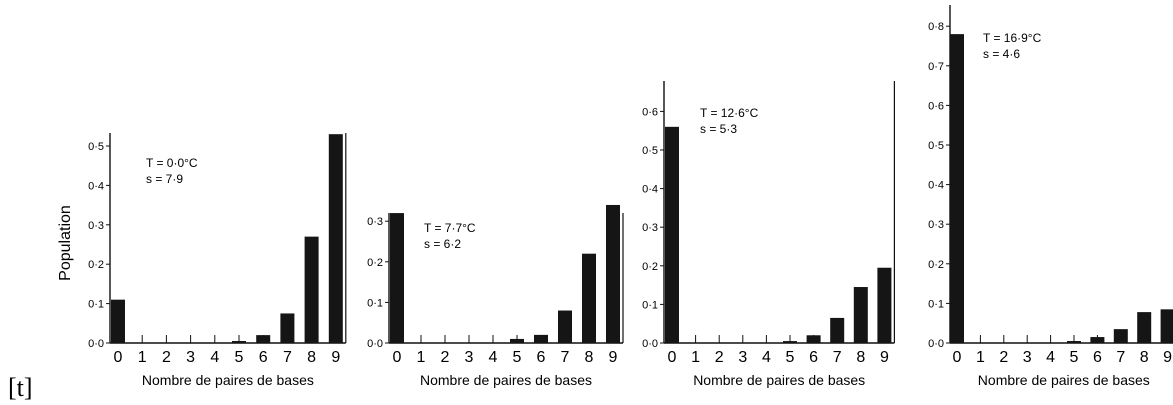 This screenshot has height=405, width=1173. What do you see at coordinates (729, 113) in the screenshot?
I see `panel-annotation: T = 12·6°C` at bounding box center [729, 113].